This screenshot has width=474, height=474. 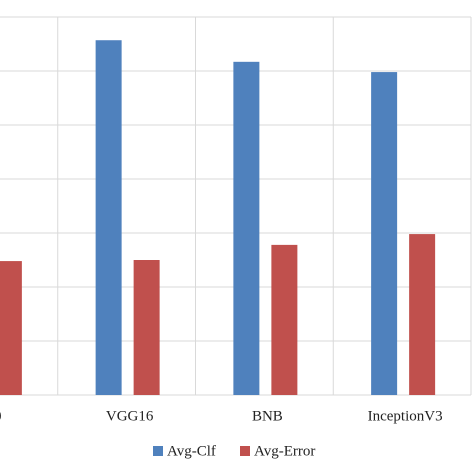 I want to click on x-tick-label: InceptionV3, so click(x=405, y=416).